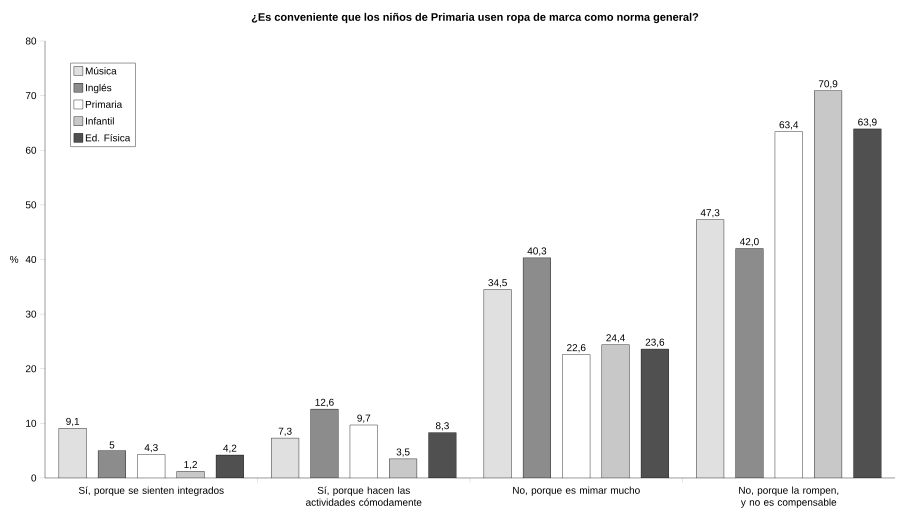  Describe the element at coordinates (285, 432) in the screenshot. I see `data-label: 7,3` at that location.